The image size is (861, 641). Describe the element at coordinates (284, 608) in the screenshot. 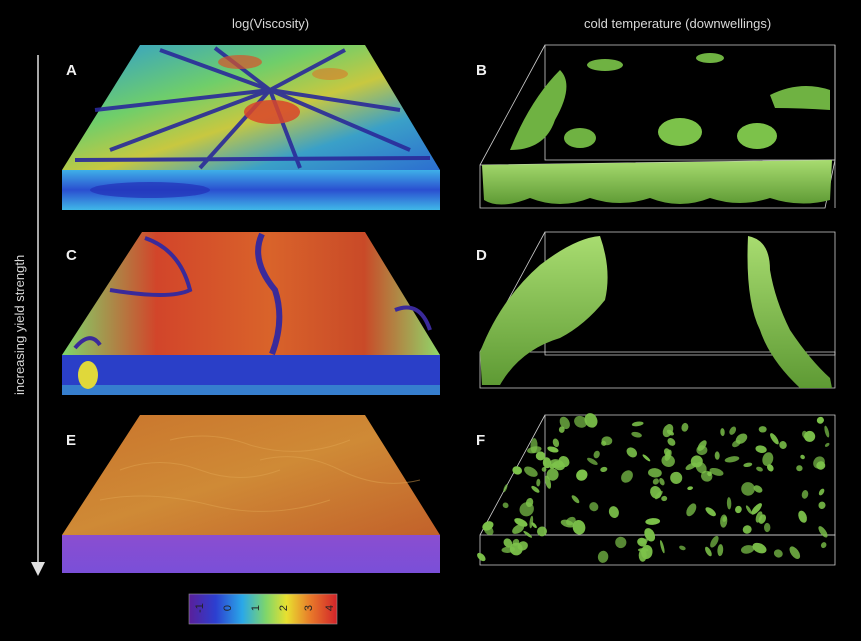

I see `colorbar-tick: 2` at that location.